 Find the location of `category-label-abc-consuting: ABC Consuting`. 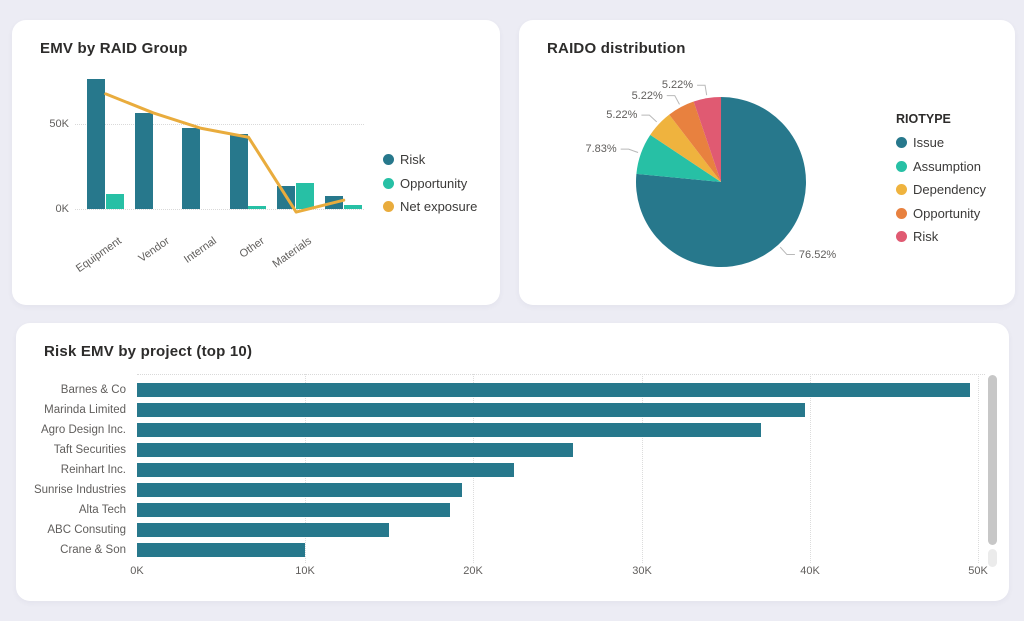

category-label-abc-consuting: ABC Consuting is located at coordinates (86, 530).